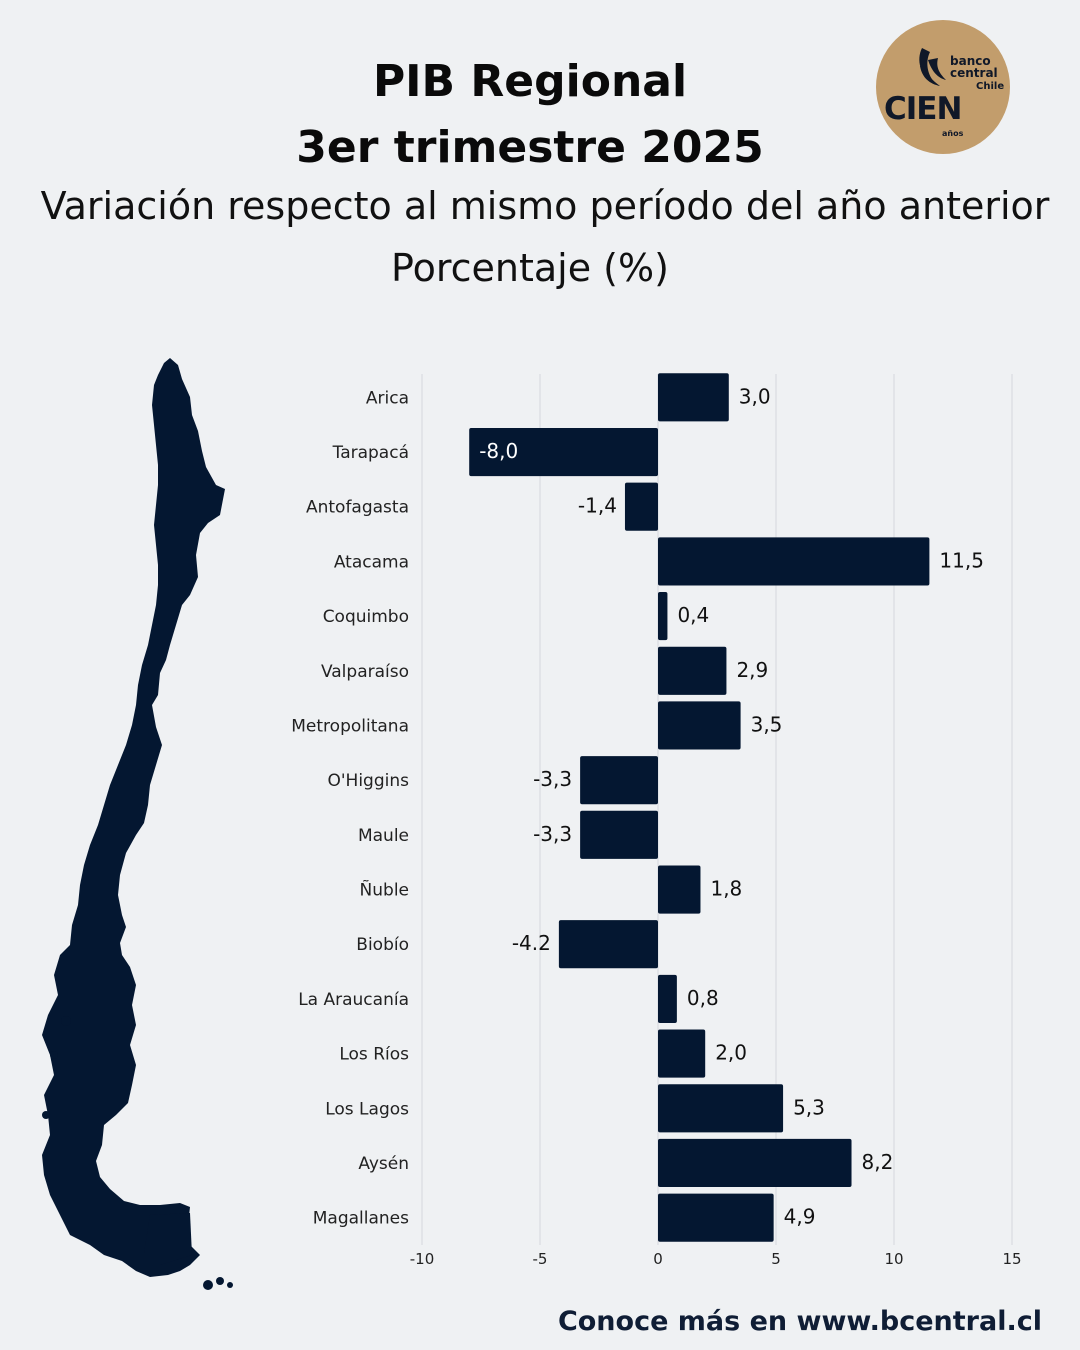  I want to click on logo-bank-name: banco central, so click(974, 67).